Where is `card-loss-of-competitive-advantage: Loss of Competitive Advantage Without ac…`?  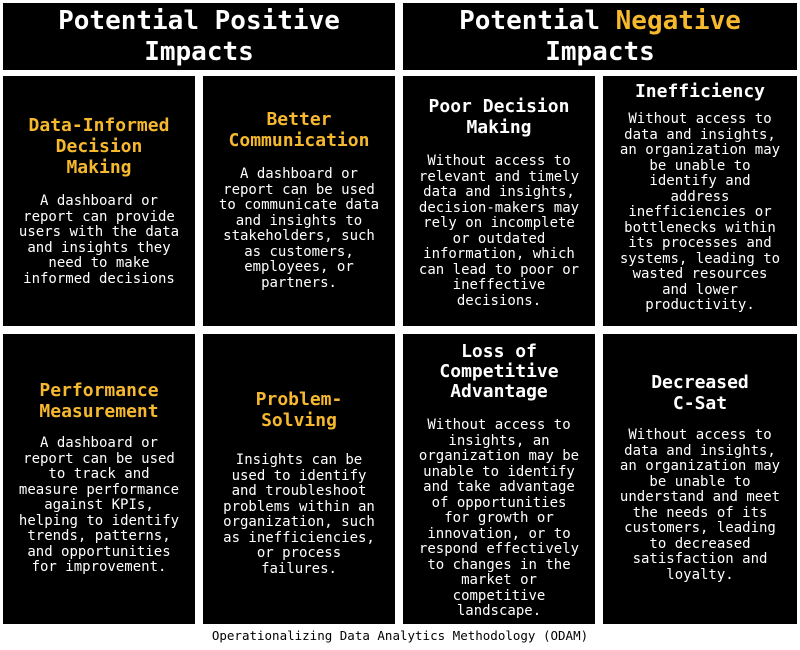
card-loss-of-competitive-advantage: Loss of Competitive Advantage Without ac… is located at coordinates (499, 479).